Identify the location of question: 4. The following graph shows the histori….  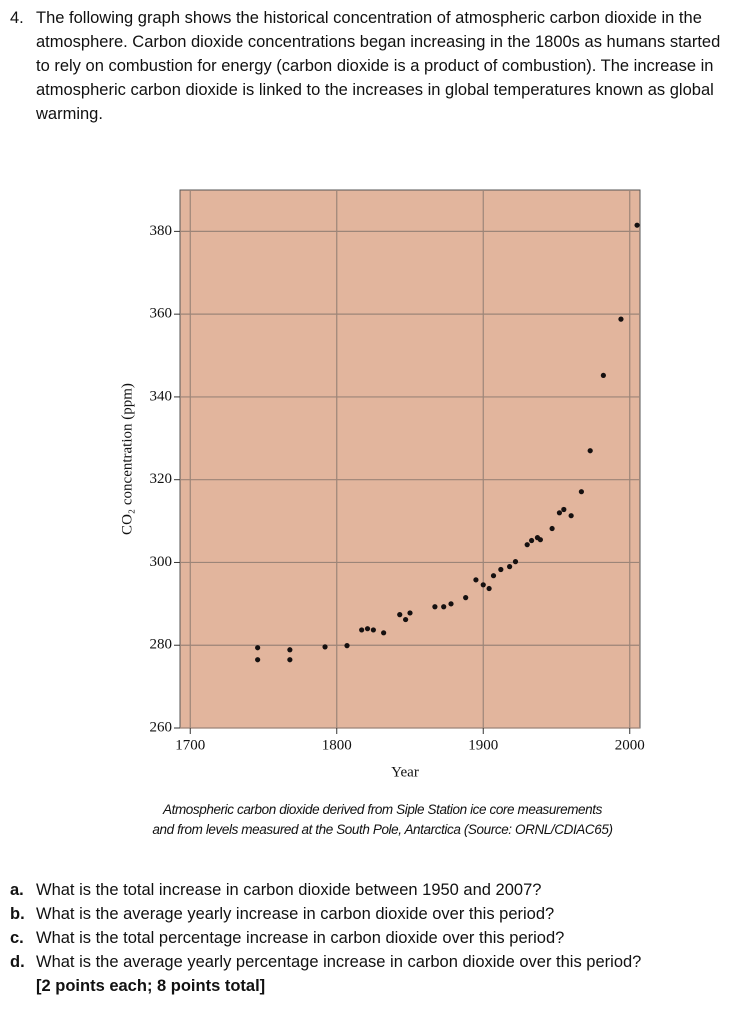
(372, 66).